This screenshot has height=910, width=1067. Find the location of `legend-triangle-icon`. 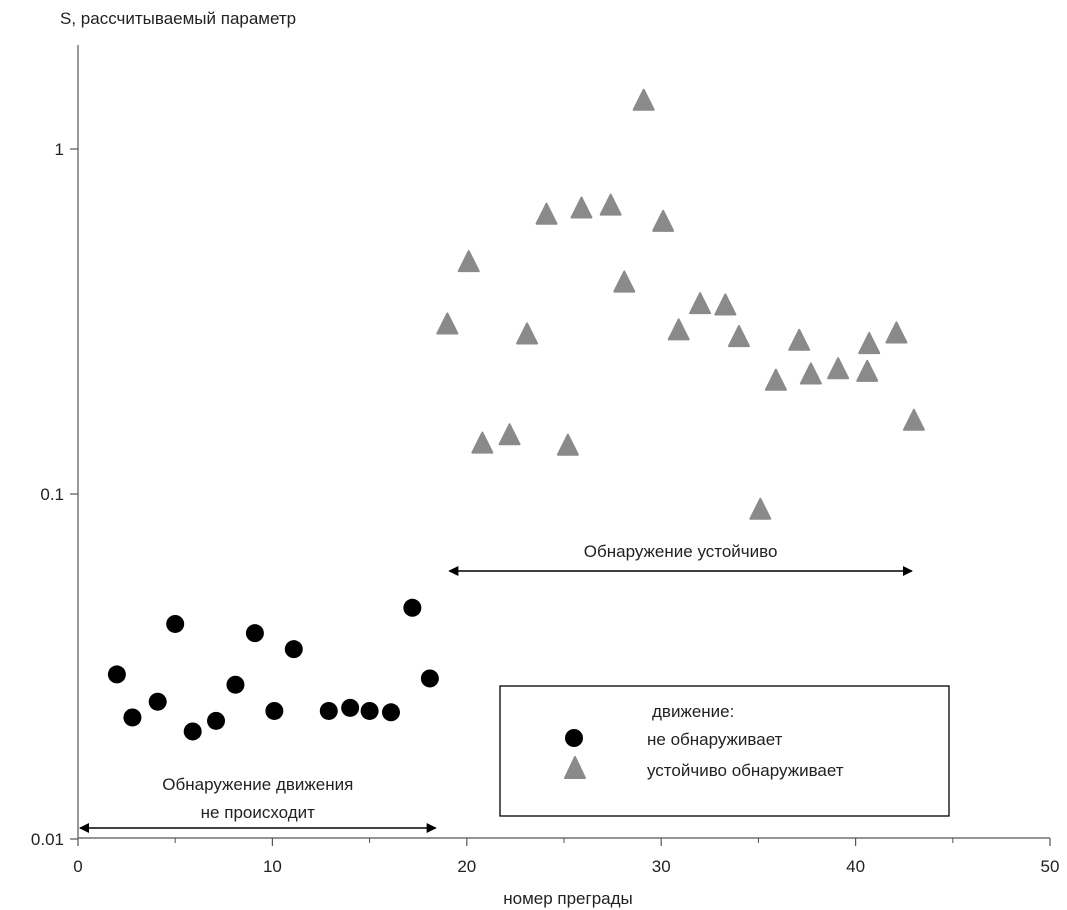

legend-triangle-icon is located at coordinates (575, 767).